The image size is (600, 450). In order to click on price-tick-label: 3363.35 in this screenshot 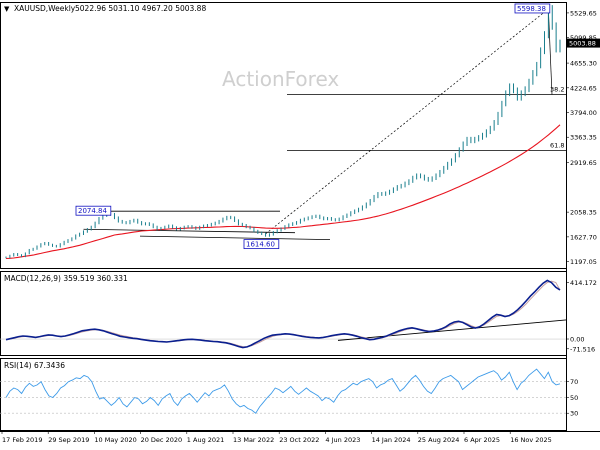, I will do `click(583, 138)`.